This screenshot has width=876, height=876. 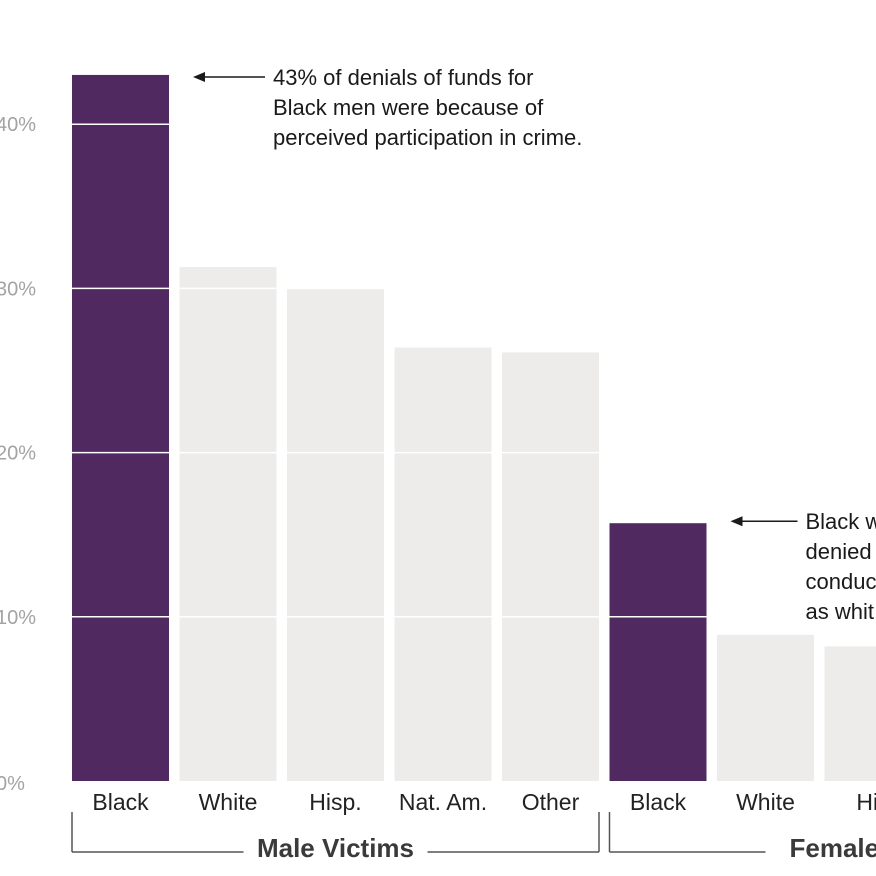 What do you see at coordinates (443, 802) in the screenshot?
I see `category-label: Nat. Am.` at bounding box center [443, 802].